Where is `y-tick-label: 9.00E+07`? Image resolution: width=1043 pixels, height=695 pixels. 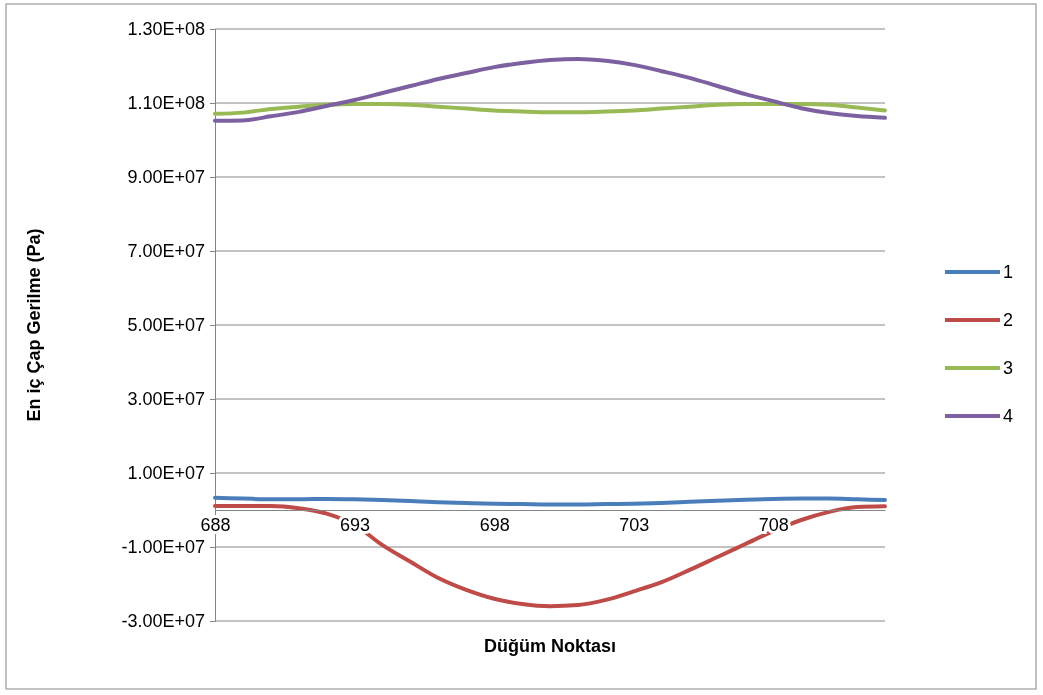
y-tick-label: 9.00E+07 is located at coordinates (166, 176).